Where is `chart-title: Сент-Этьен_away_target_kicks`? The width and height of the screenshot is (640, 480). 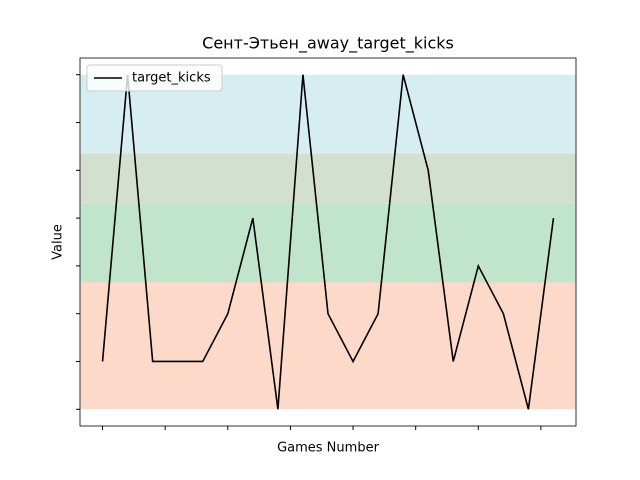
chart-title: Сент-Этьен_away_target_kicks is located at coordinates (328, 44).